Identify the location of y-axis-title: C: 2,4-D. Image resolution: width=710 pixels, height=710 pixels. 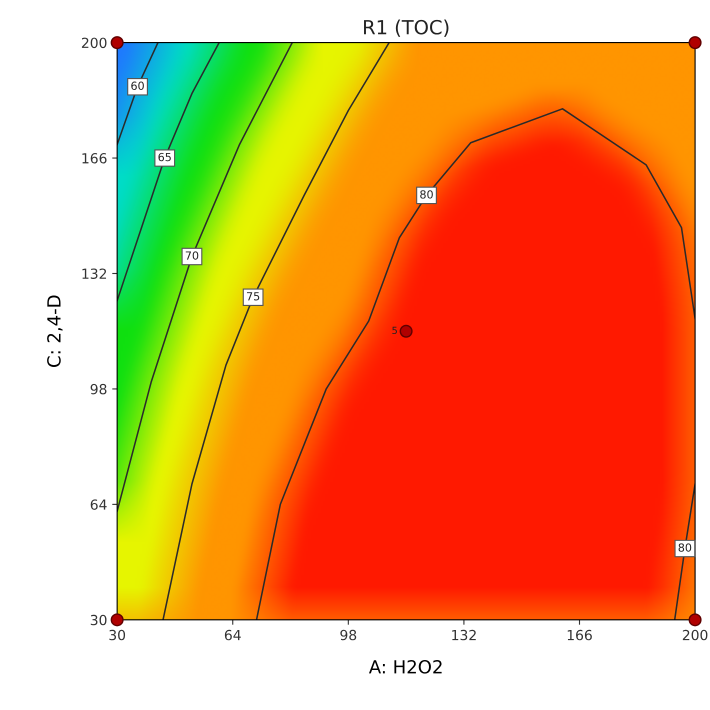
(55, 331).